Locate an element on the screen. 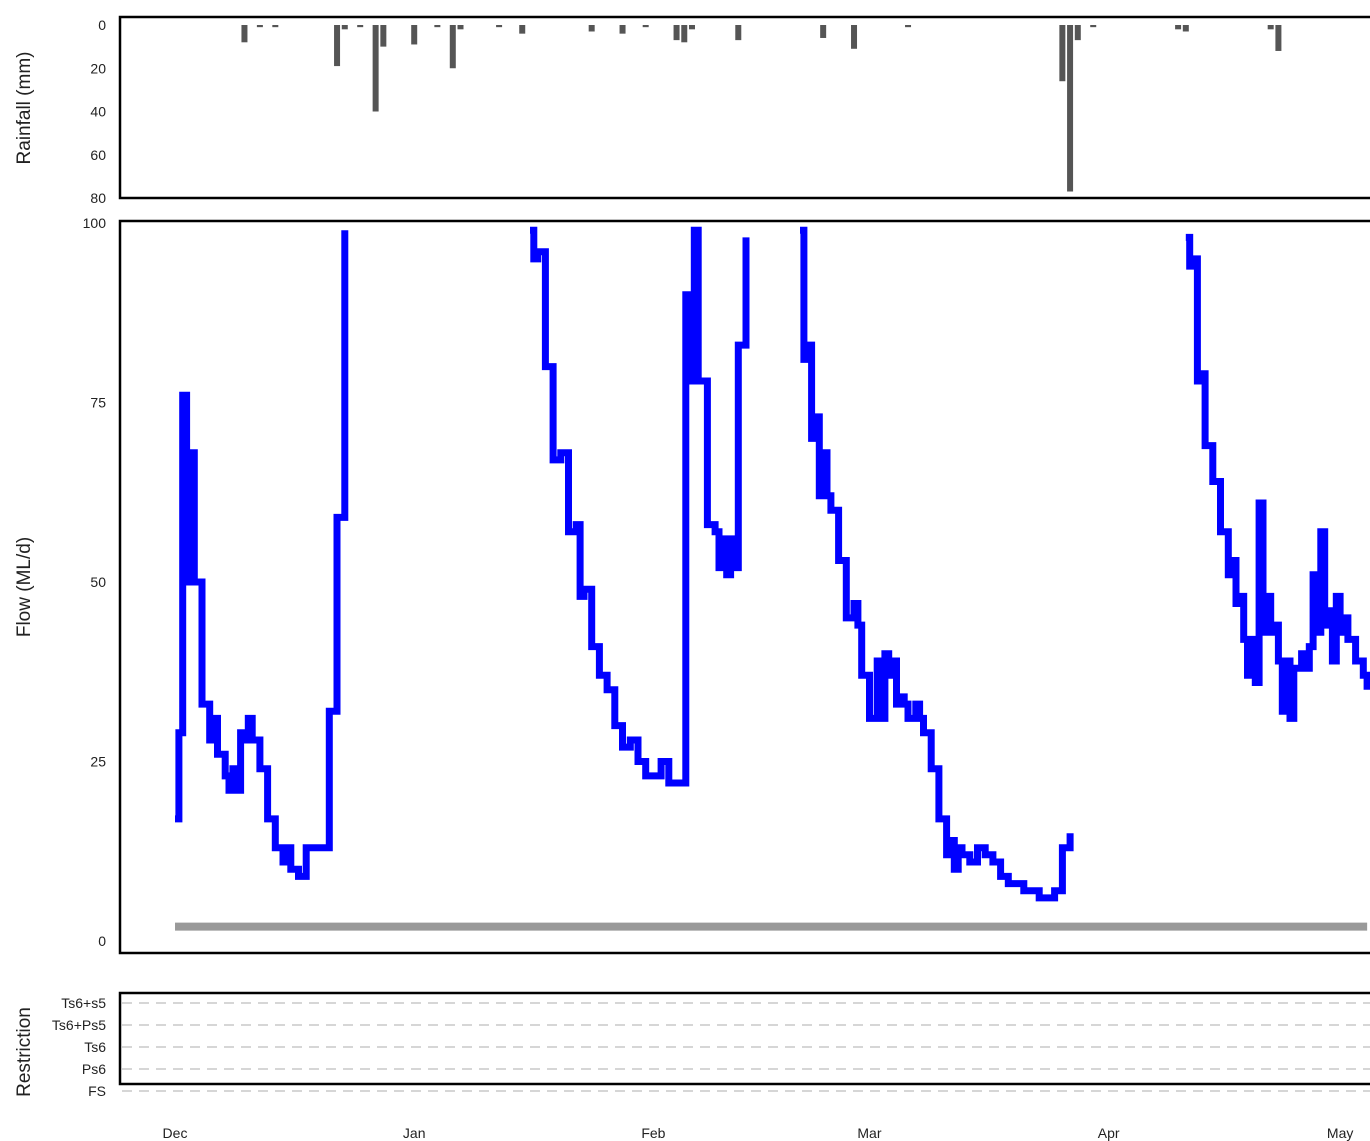  rainfall-panel-frame is located at coordinates (744, 107).